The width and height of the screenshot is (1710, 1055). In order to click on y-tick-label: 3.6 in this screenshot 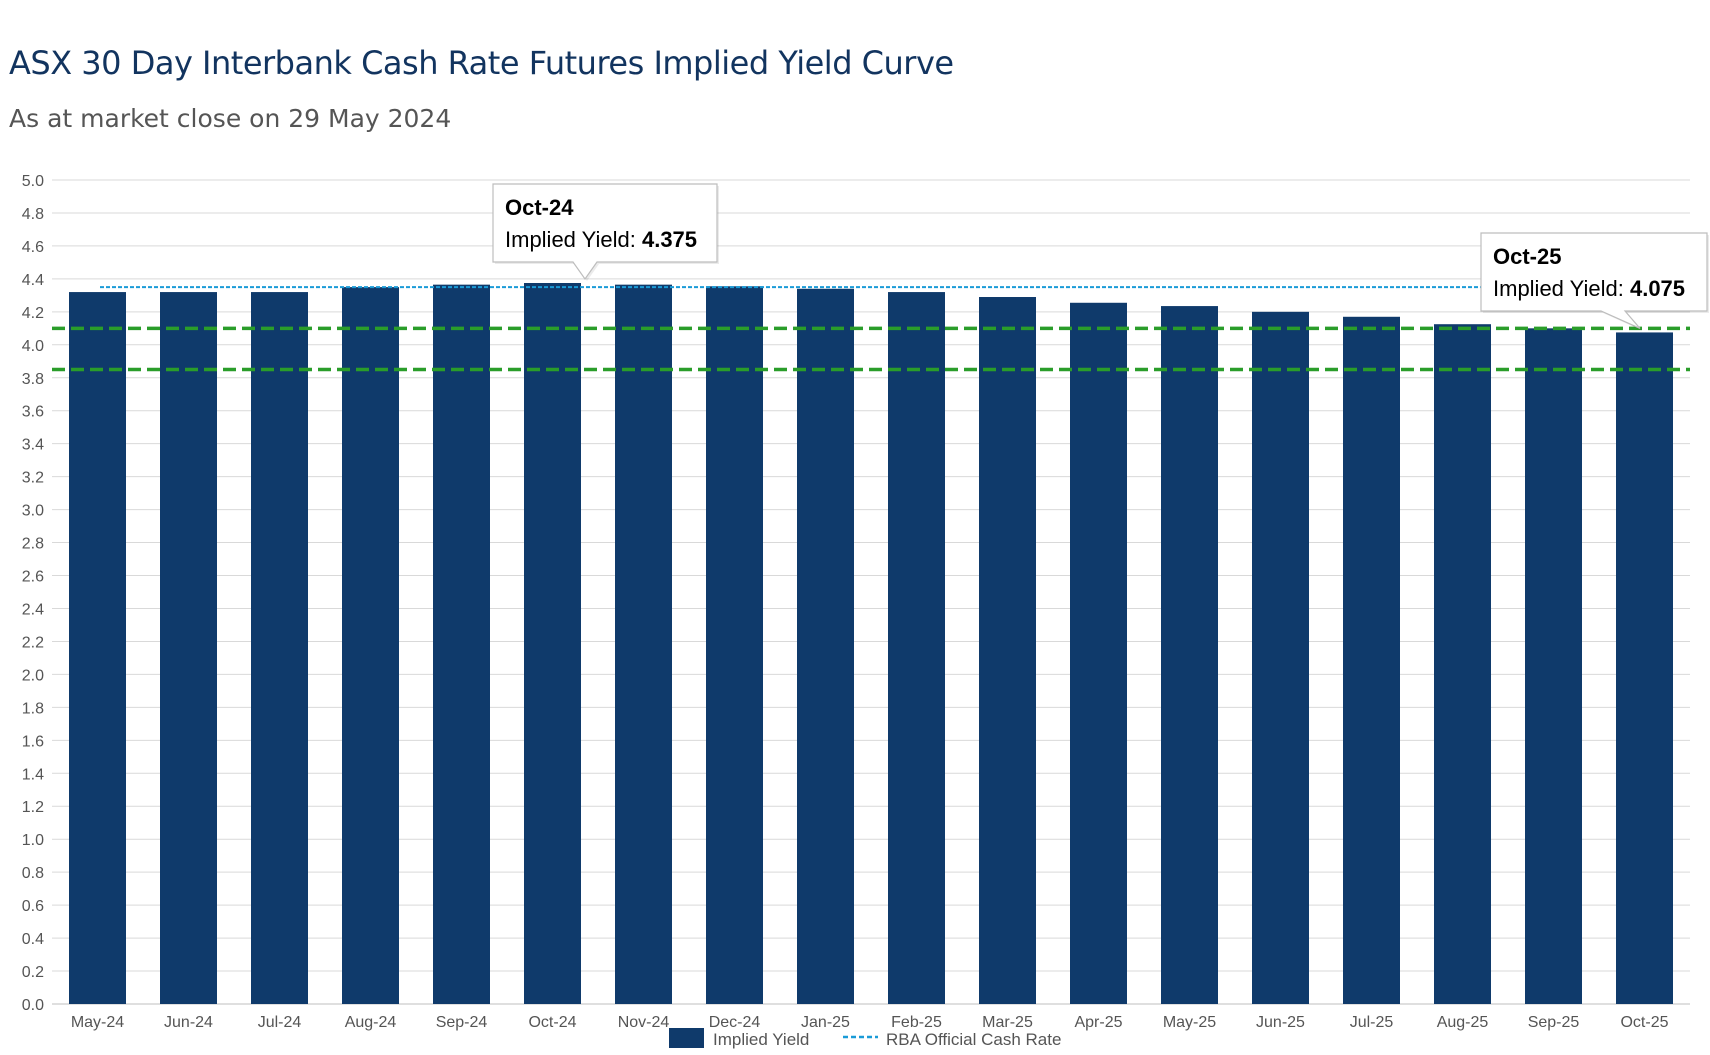, I will do `click(33, 412)`.